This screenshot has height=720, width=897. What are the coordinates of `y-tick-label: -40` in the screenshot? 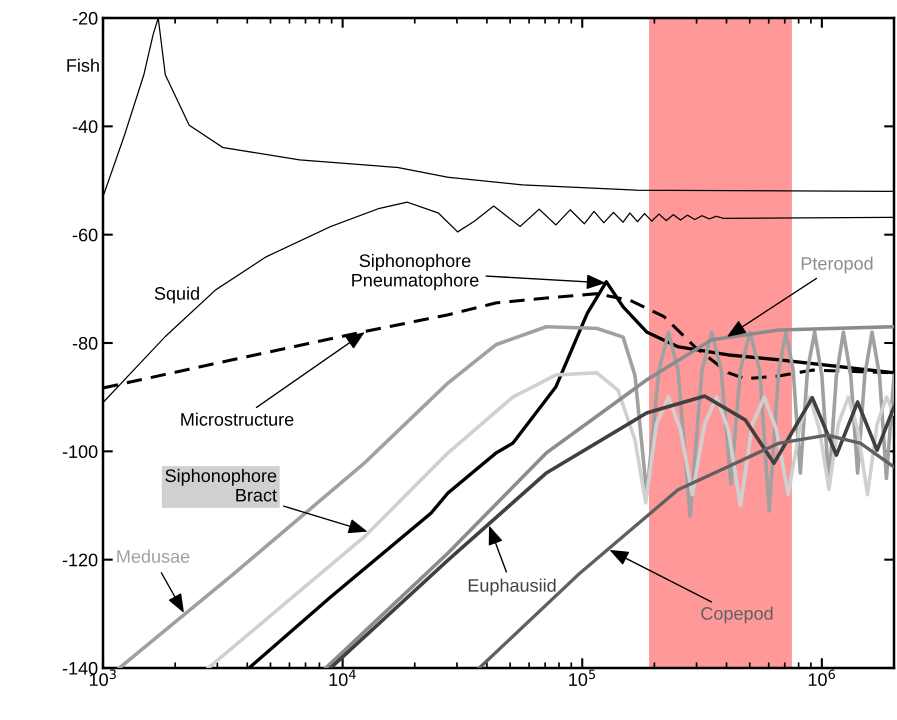 It's located at (85, 127).